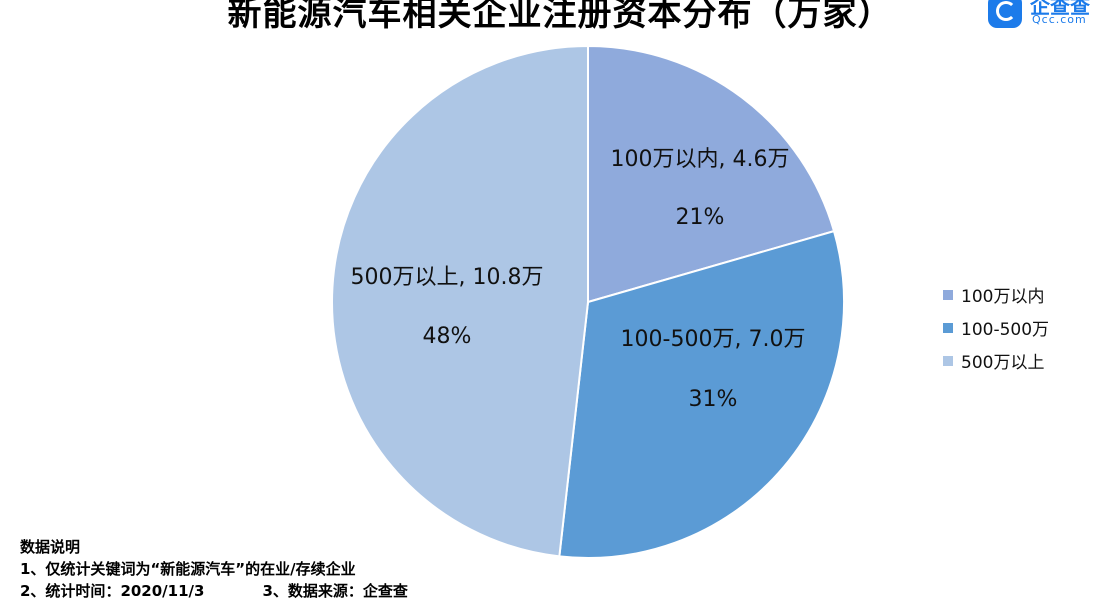  I want to click on legend-label-3: 500万以上, so click(1003, 363).